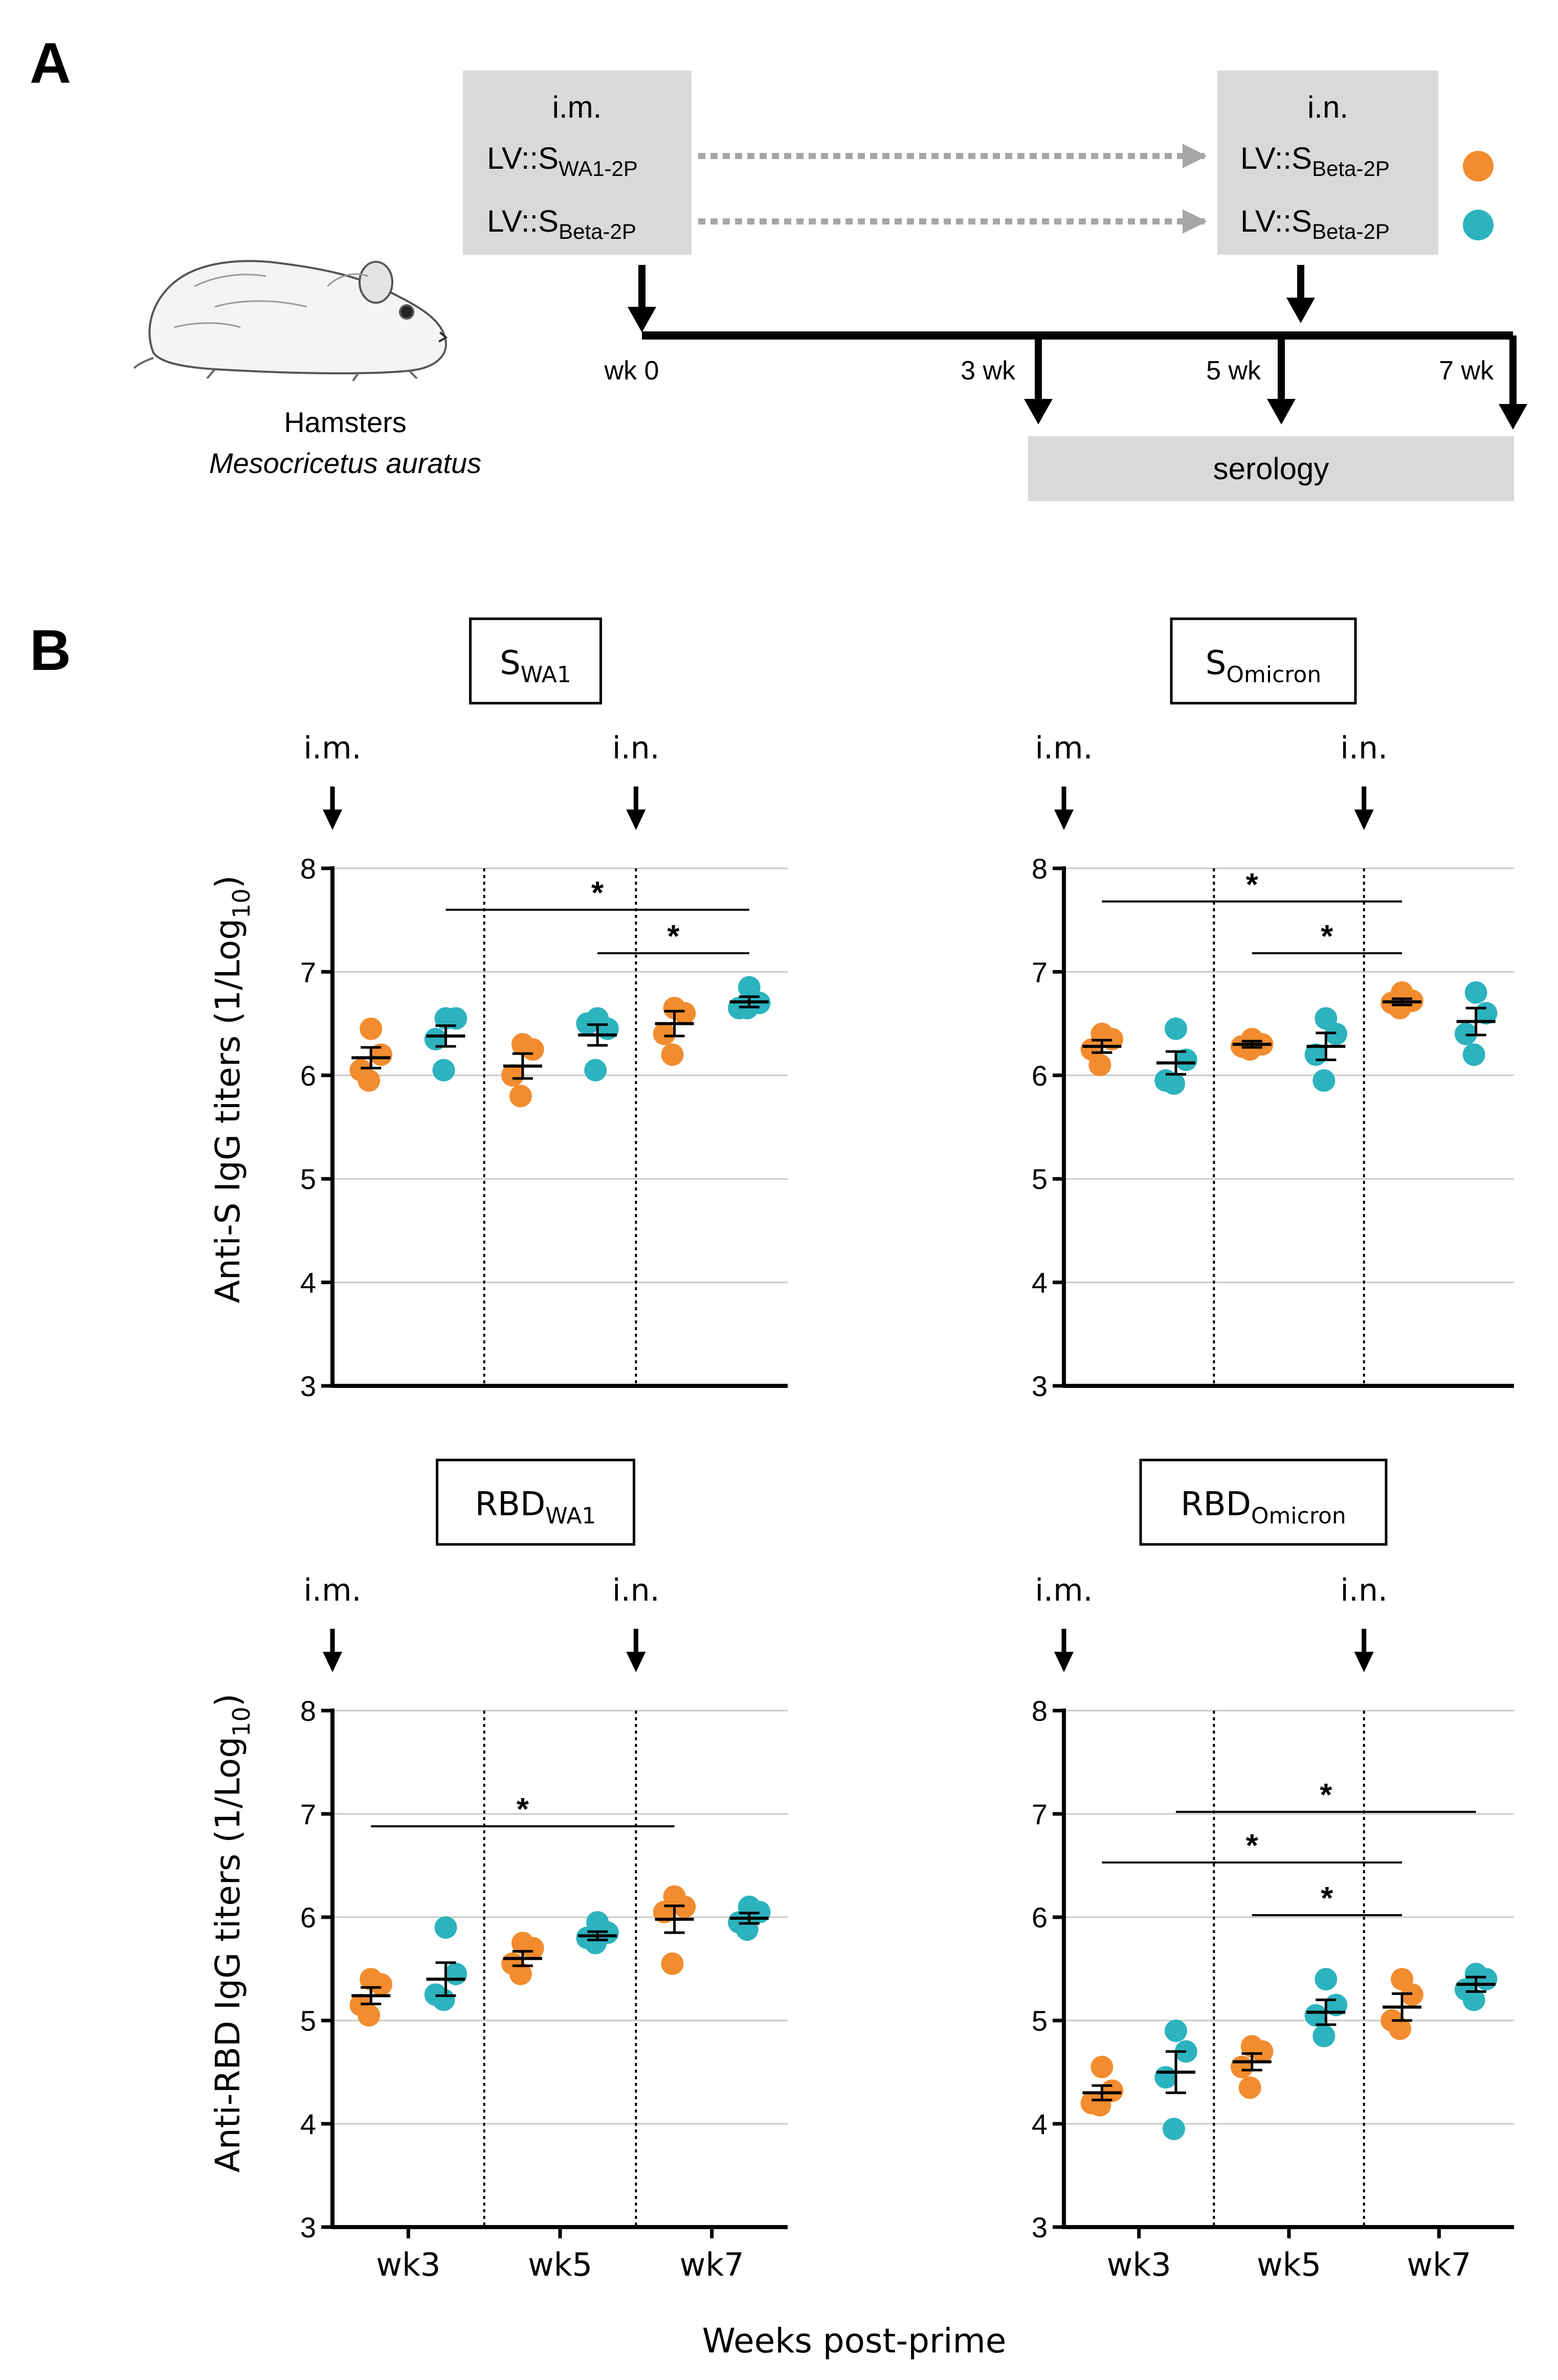 The height and width of the screenshot is (2380, 1558). I want to click on species-latin-name: Mesocricetus auratus, so click(345, 463).